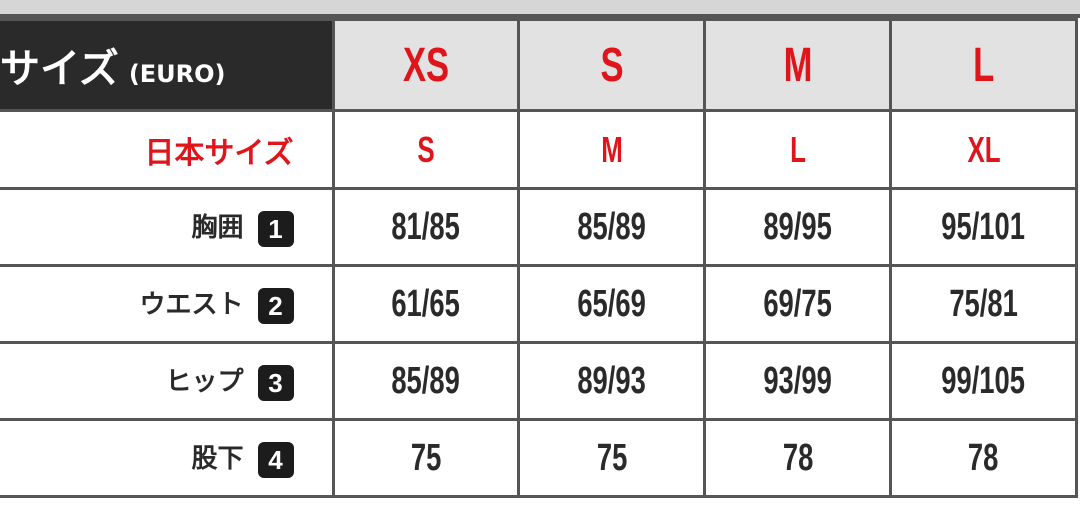 The image size is (1080, 511). I want to click on cell-value: 89/93, so click(612, 380).